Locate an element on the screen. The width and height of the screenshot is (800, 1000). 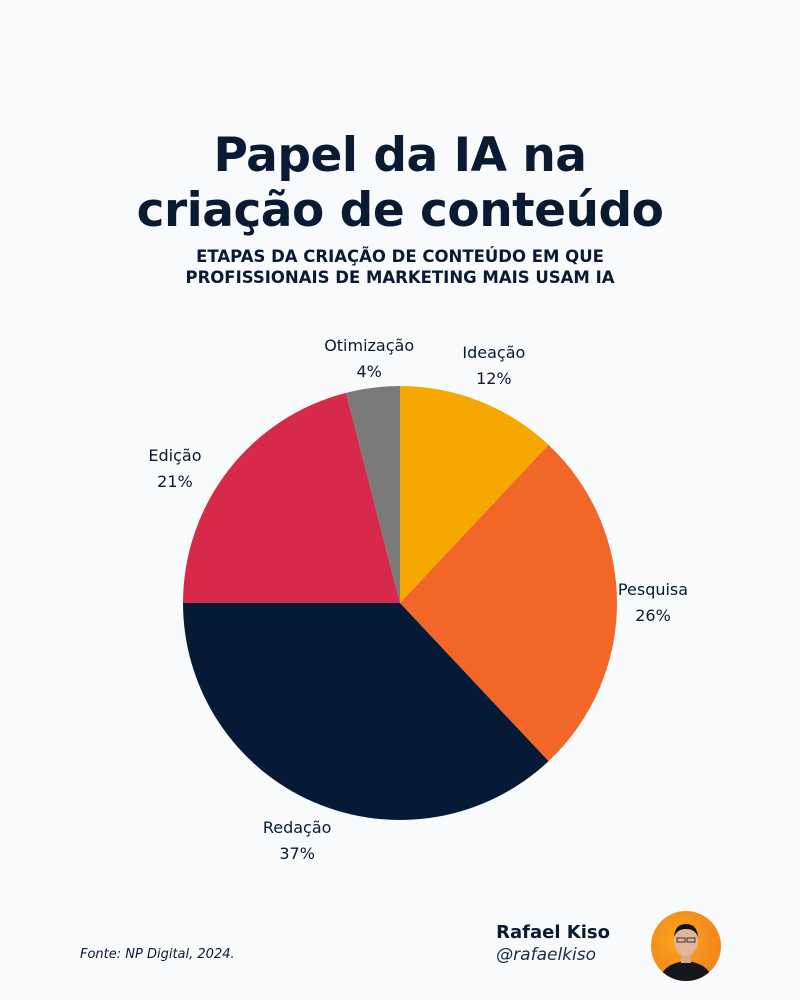
slice-label: Pesquisa 26% is located at coordinates (653, 603).